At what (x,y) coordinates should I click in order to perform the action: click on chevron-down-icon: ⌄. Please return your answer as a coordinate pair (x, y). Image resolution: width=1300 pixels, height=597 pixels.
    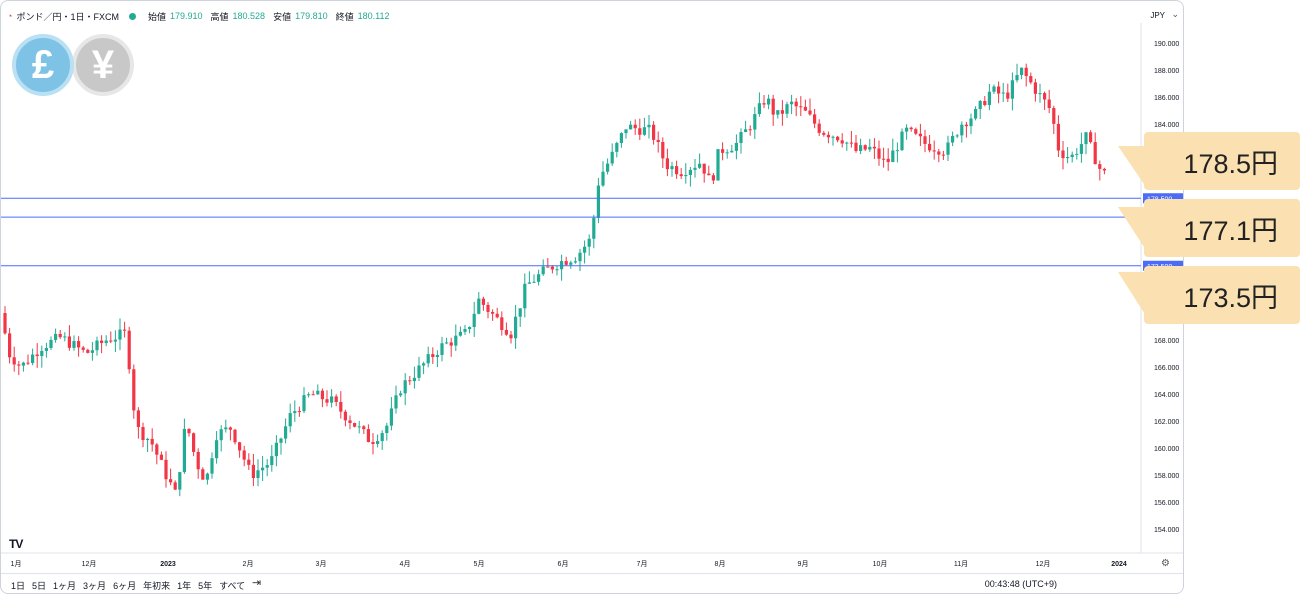
    Looking at the image, I should click on (1175, 14).